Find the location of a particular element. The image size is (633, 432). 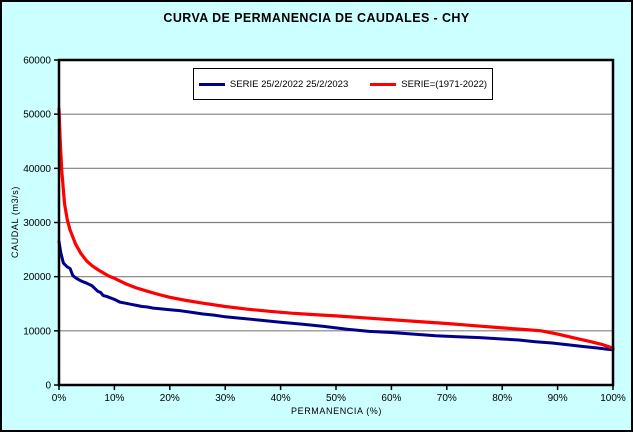

x-tick-label: 30% is located at coordinates (225, 398).